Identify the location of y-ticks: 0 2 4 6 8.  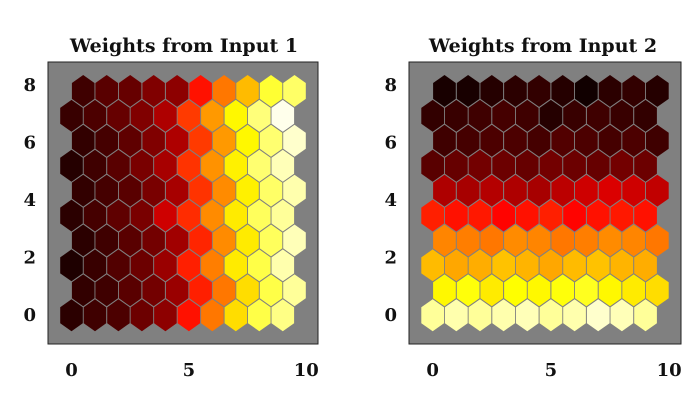
(29, 200).